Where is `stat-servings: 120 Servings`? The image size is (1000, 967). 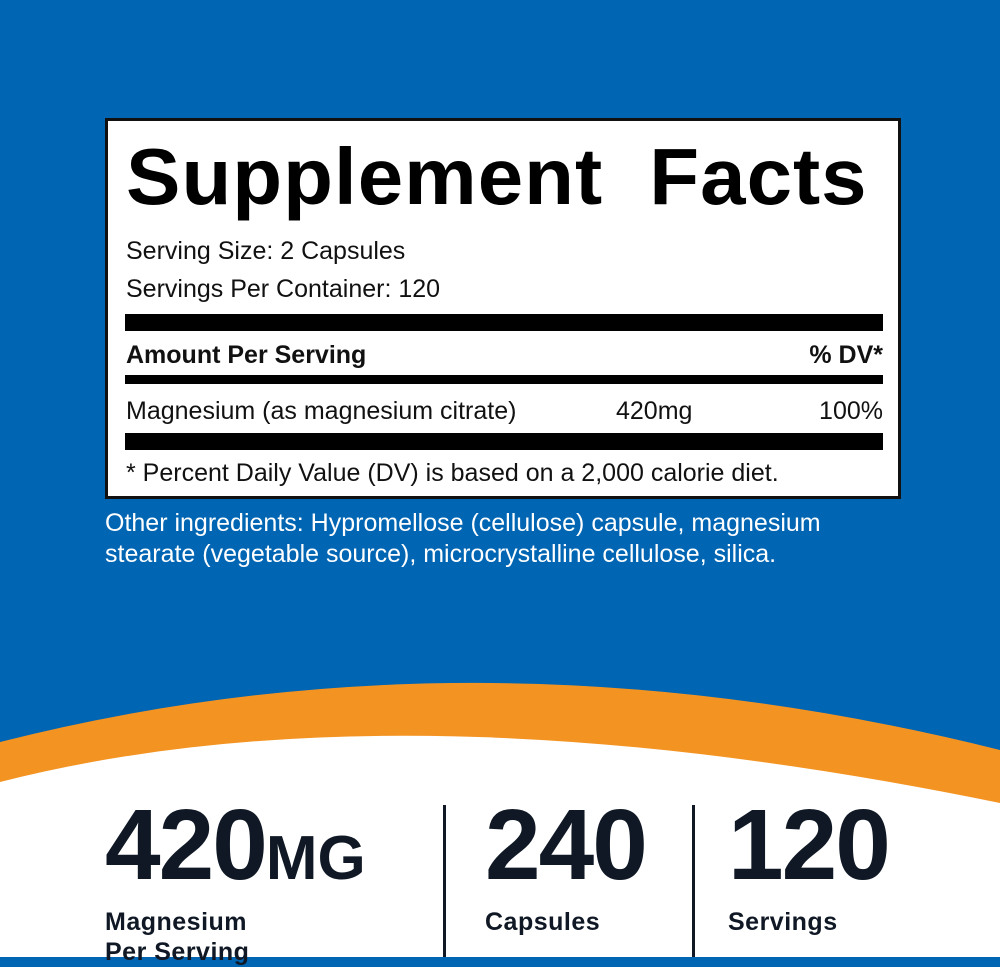 stat-servings: 120 Servings is located at coordinates (809, 863).